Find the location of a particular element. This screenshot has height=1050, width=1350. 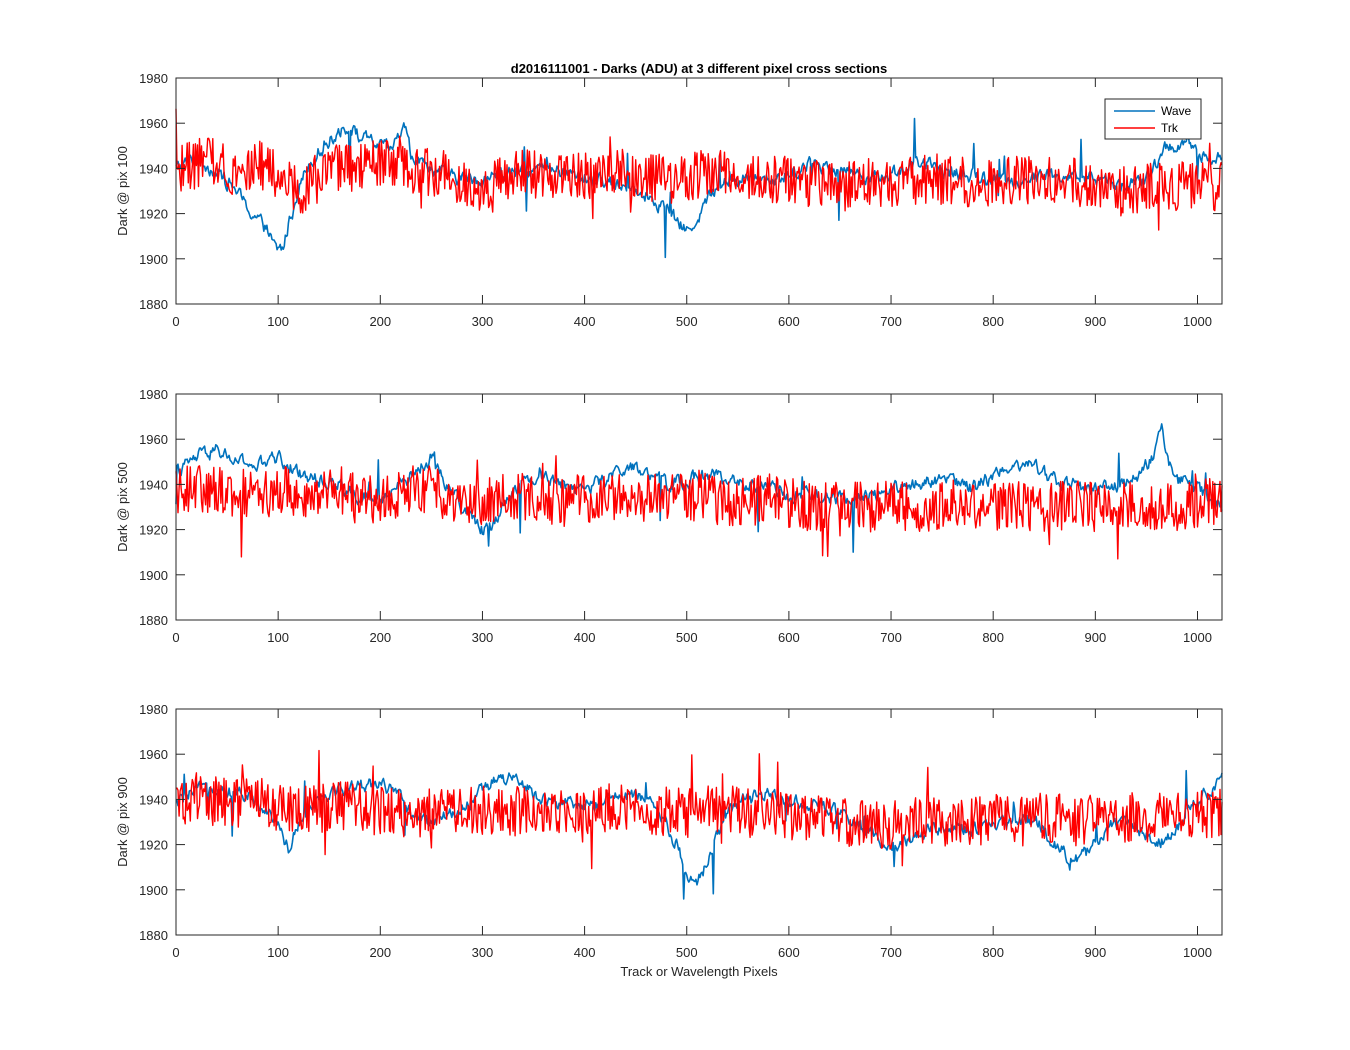

legend-box is located at coordinates (1153, 119).